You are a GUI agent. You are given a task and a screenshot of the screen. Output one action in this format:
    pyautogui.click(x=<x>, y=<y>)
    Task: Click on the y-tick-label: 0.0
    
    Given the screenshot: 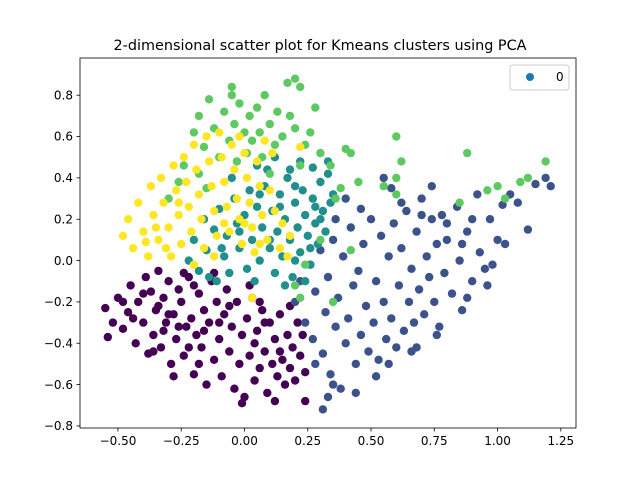 What is the action you would take?
    pyautogui.click(x=63, y=261)
    